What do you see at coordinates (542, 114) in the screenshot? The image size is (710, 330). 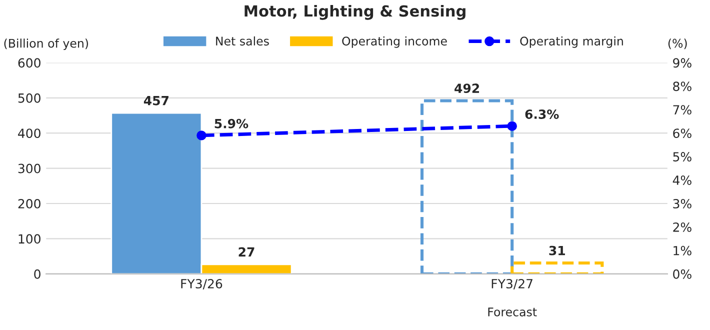 I see `data-label: 6.3%` at bounding box center [542, 114].